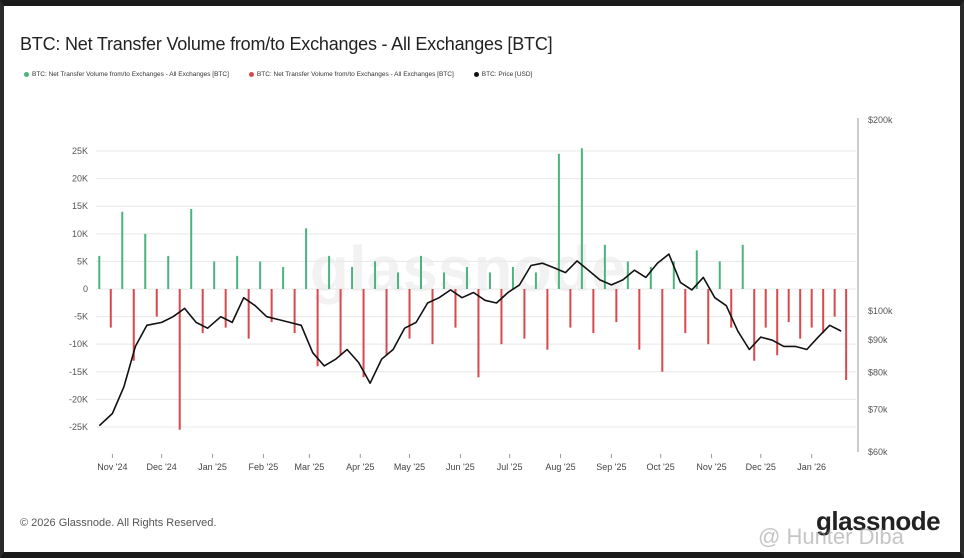 The height and width of the screenshot is (558, 964). What do you see at coordinates (880, 311) in the screenshot?
I see `y-right-tick-label: $100k` at bounding box center [880, 311].